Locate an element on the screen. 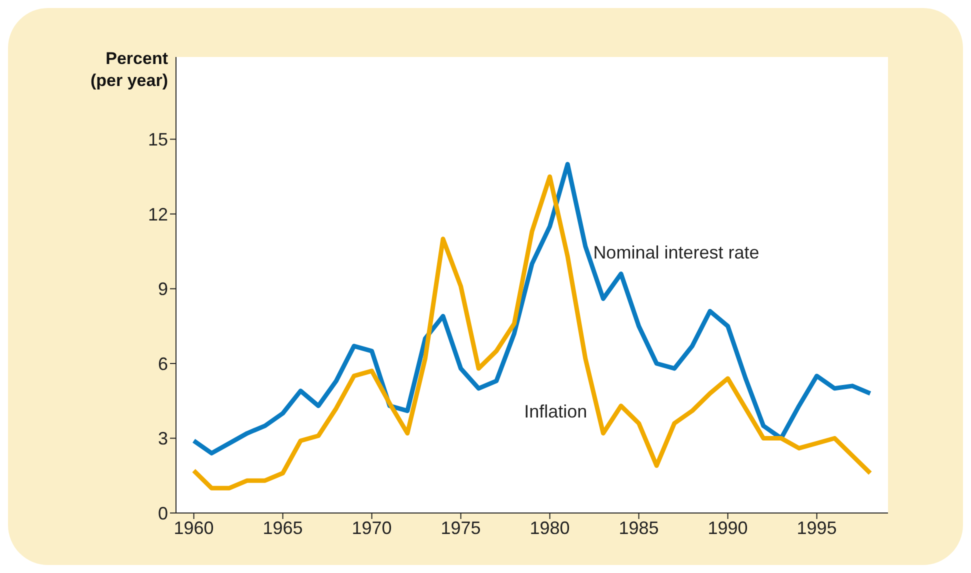  x-tick-label: 1985 is located at coordinates (638, 528).